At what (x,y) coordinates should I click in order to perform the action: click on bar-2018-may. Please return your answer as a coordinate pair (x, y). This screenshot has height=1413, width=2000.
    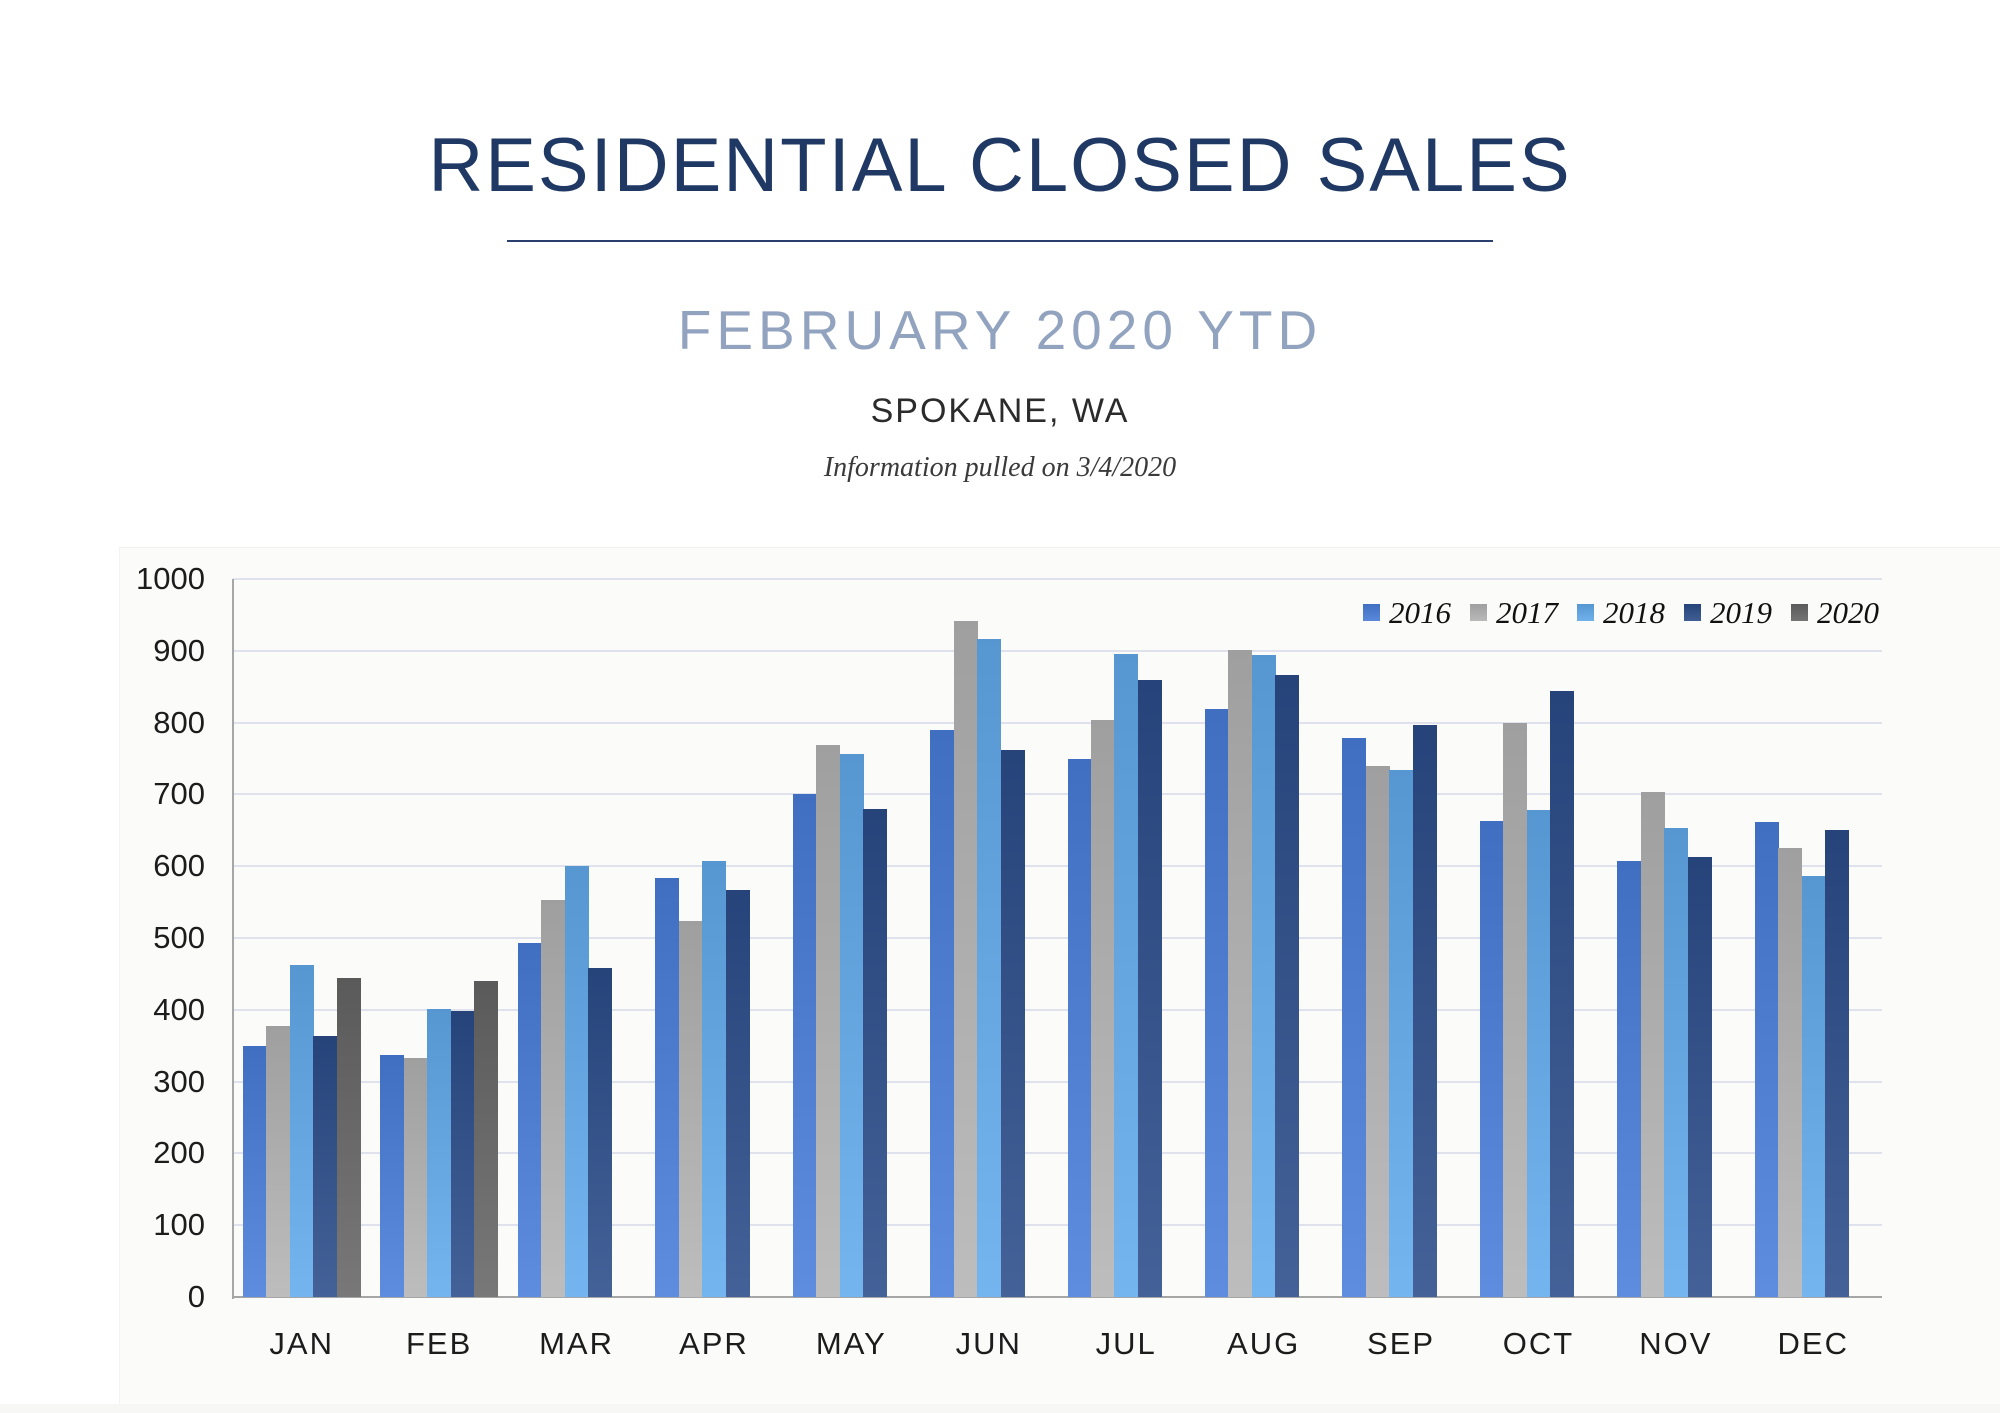
    Looking at the image, I should click on (851, 1025).